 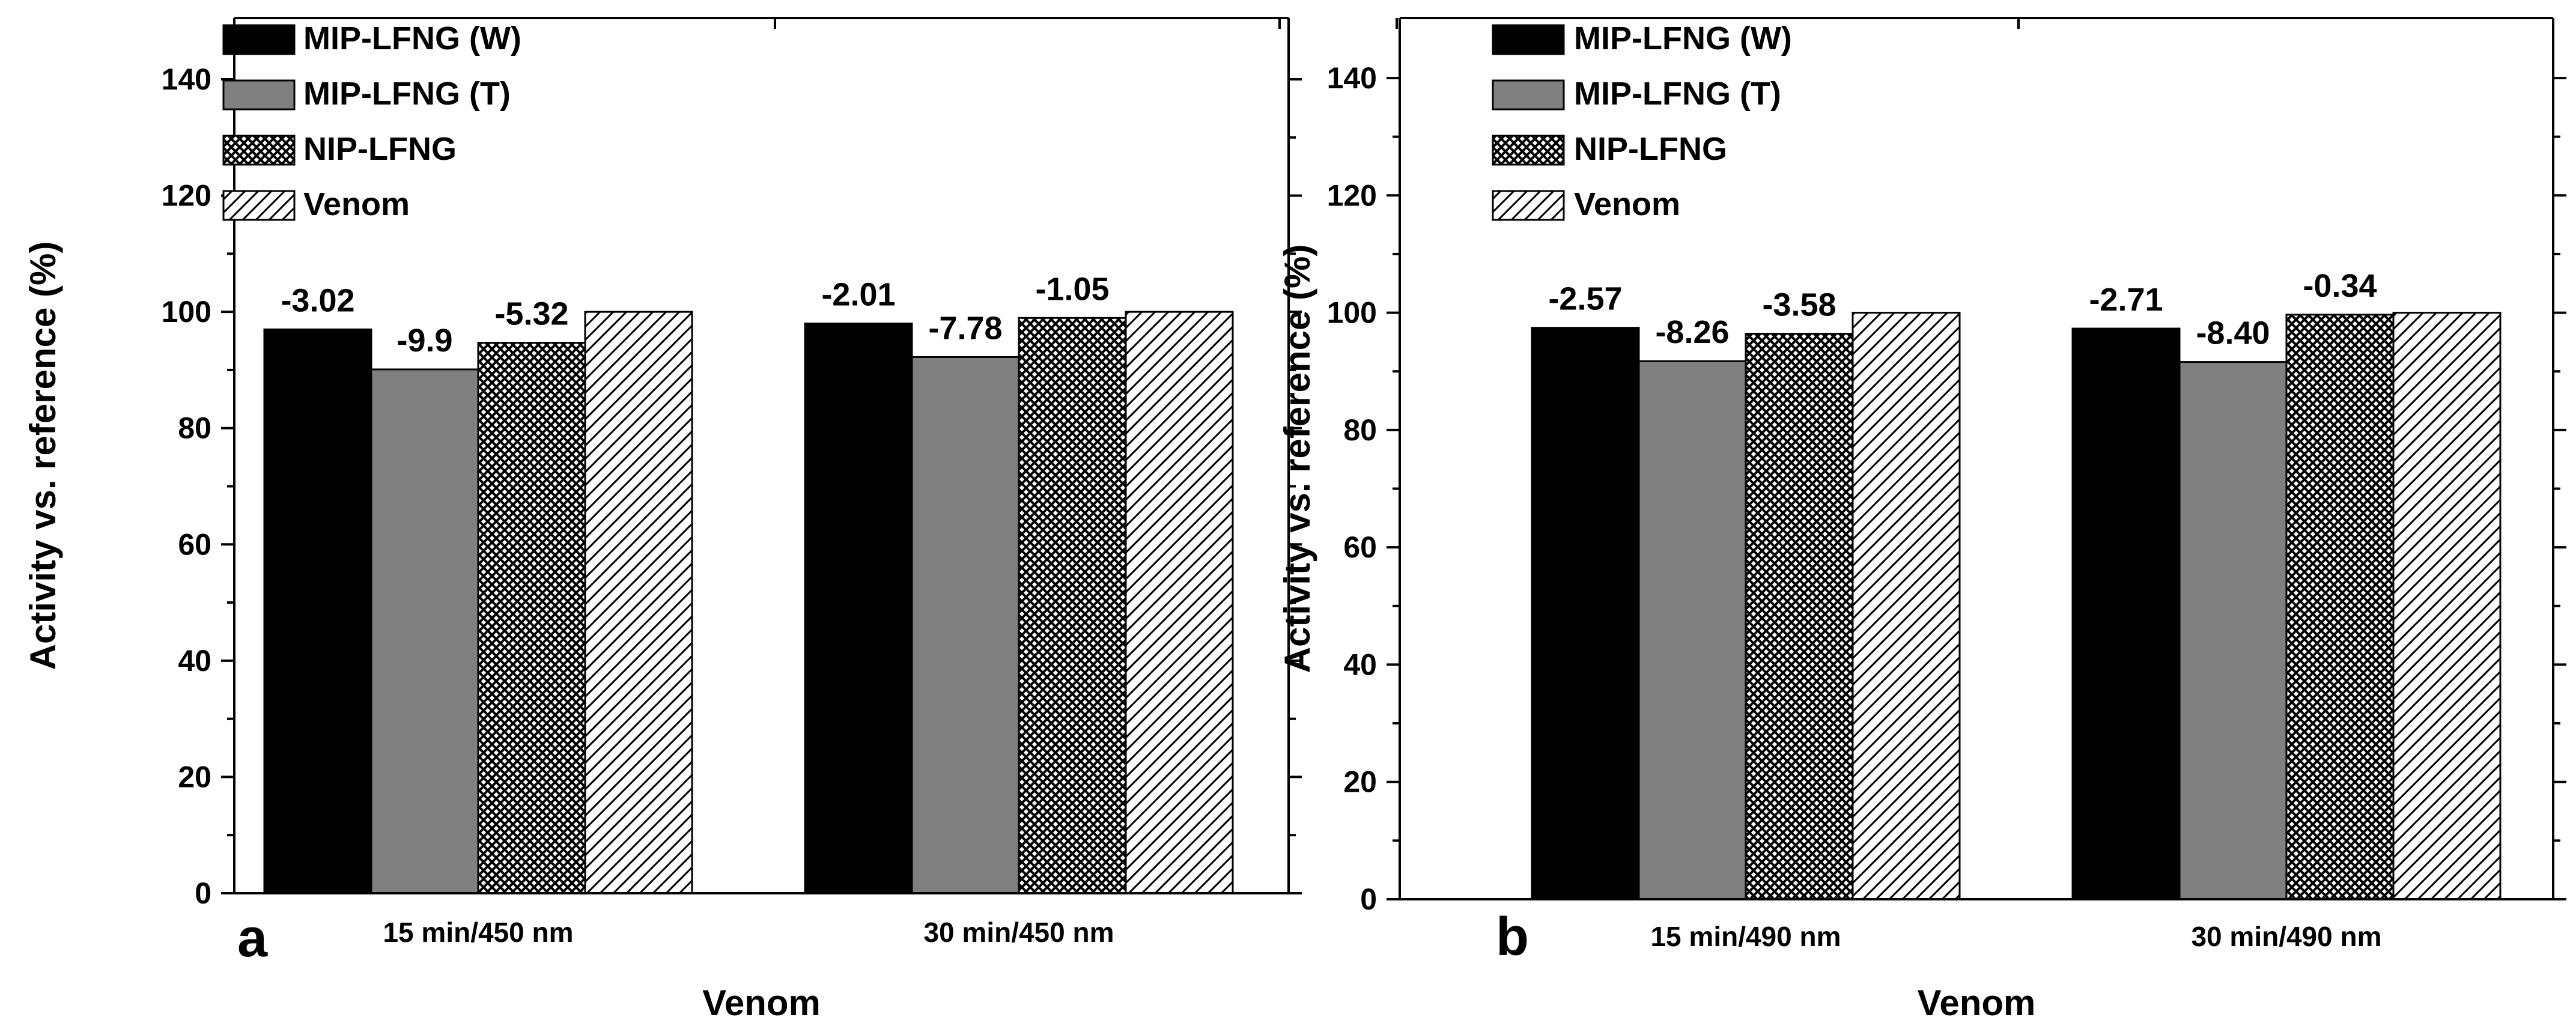 I want to click on category-label-30-min-490-nm: 30 min/490 nm, so click(x=2286, y=936).